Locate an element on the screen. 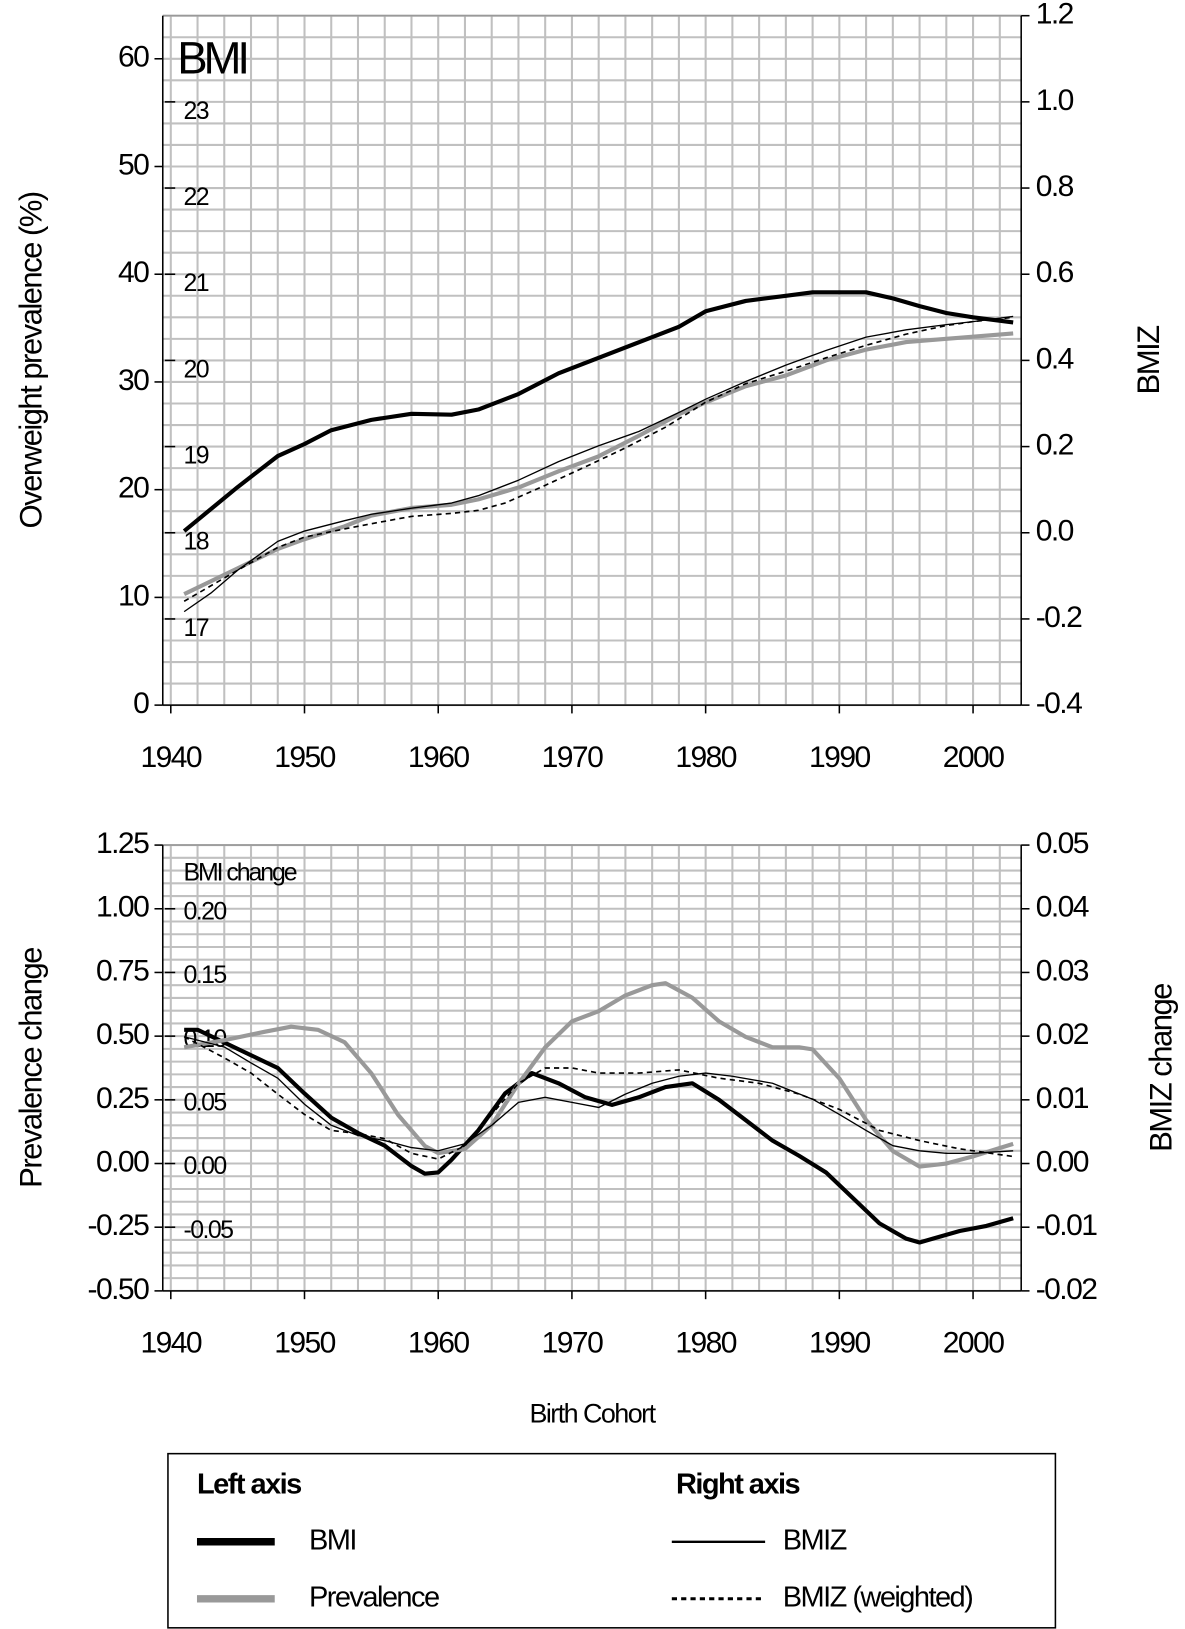  y-tick-label: 1.00 is located at coordinates (122, 907).